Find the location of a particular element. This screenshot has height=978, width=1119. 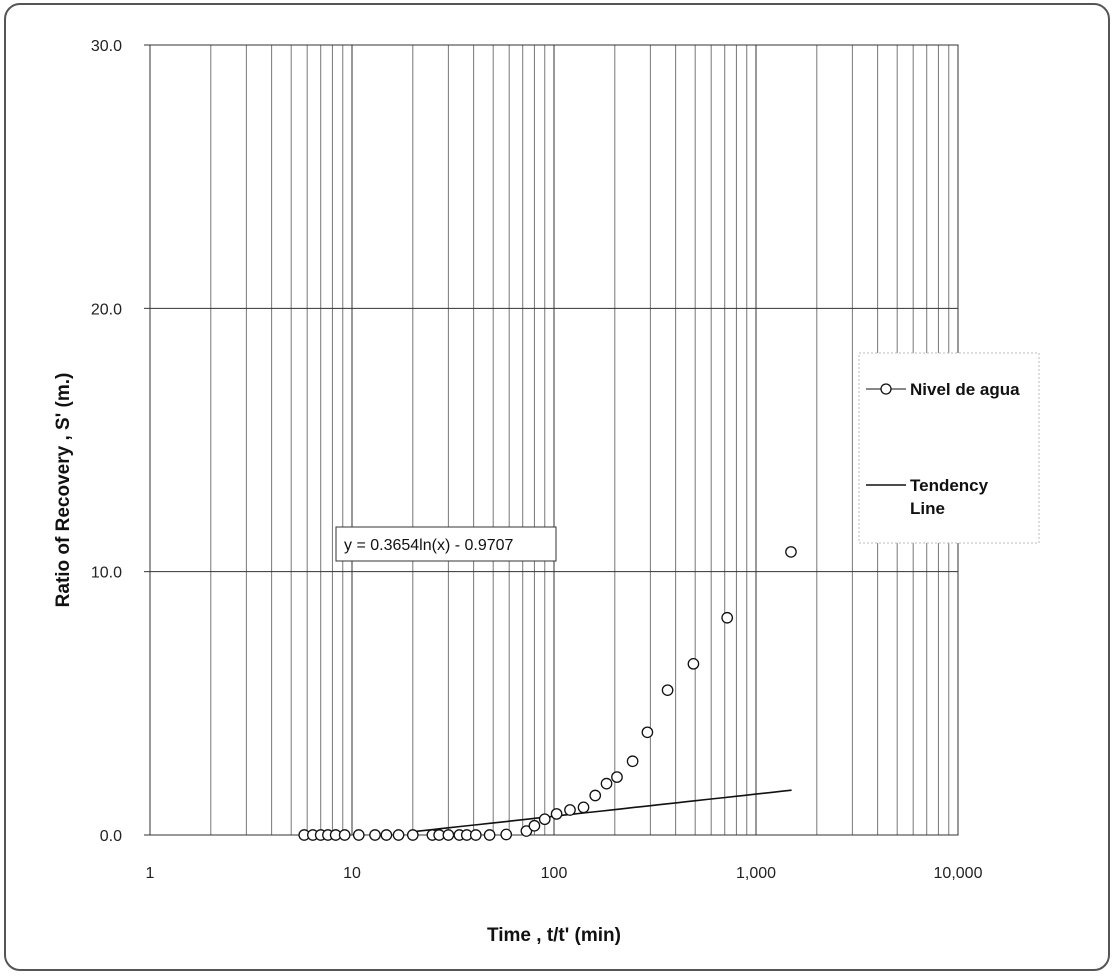

legend-label-tendency-line1: Tendency is located at coordinates (949, 485).